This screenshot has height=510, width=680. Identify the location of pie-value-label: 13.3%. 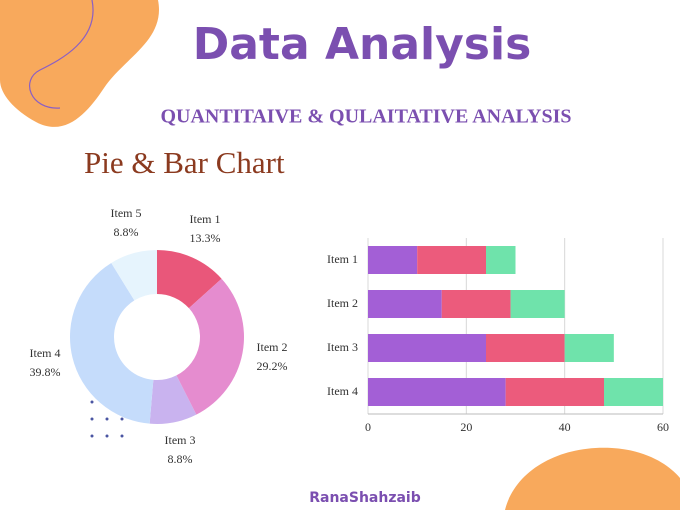
(205, 238).